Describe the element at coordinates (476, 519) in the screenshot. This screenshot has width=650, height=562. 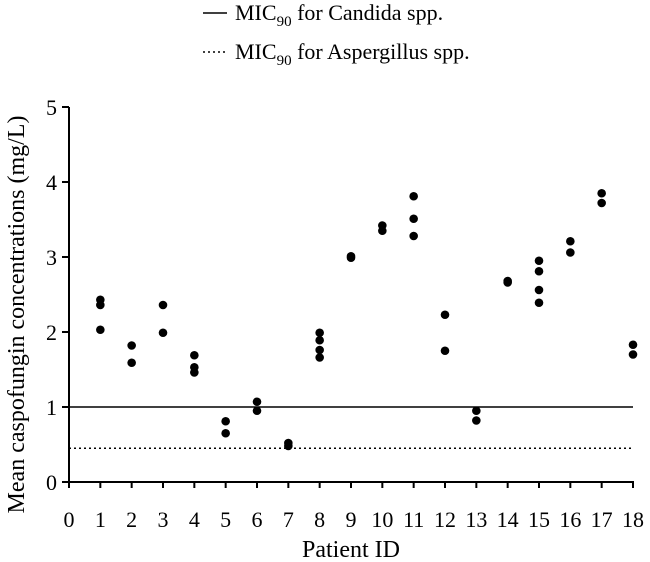
I see `x-tick-label: 13` at that location.